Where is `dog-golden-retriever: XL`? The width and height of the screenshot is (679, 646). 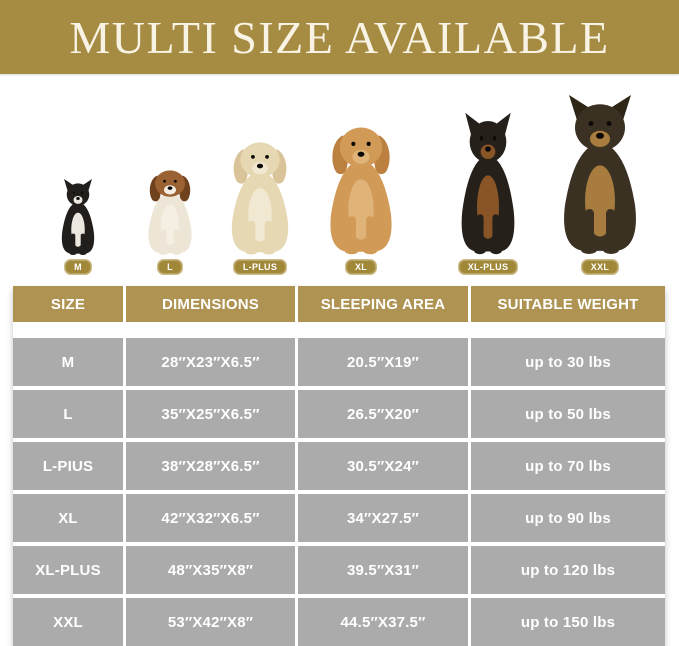 dog-golden-retriever: XL is located at coordinates (361, 196).